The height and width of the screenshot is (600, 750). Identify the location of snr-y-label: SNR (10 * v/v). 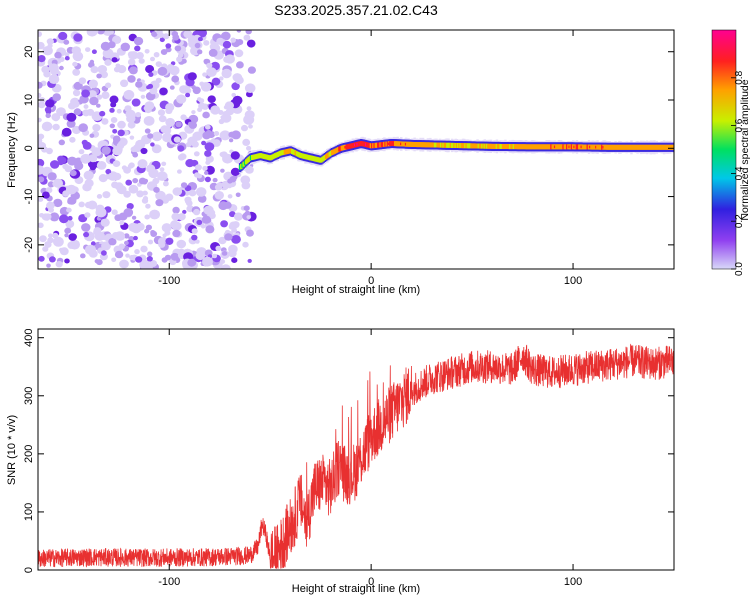
(12, 450).